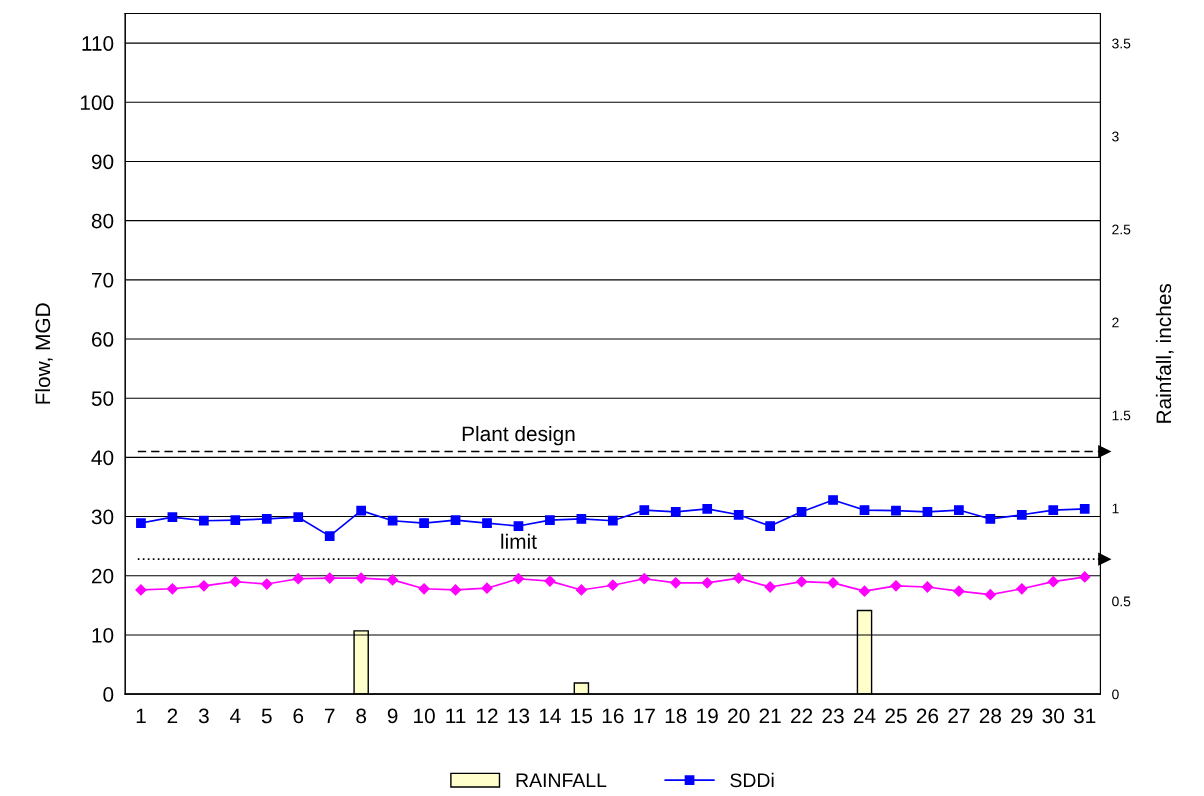  I want to click on x-tick-label: 20, so click(739, 716).